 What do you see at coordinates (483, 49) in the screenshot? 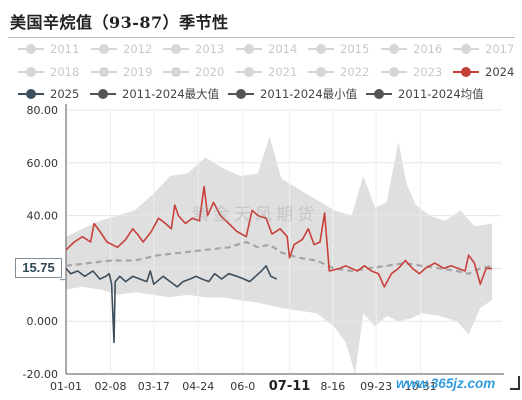
I see `legend-item-2017: 2017` at bounding box center [483, 49].